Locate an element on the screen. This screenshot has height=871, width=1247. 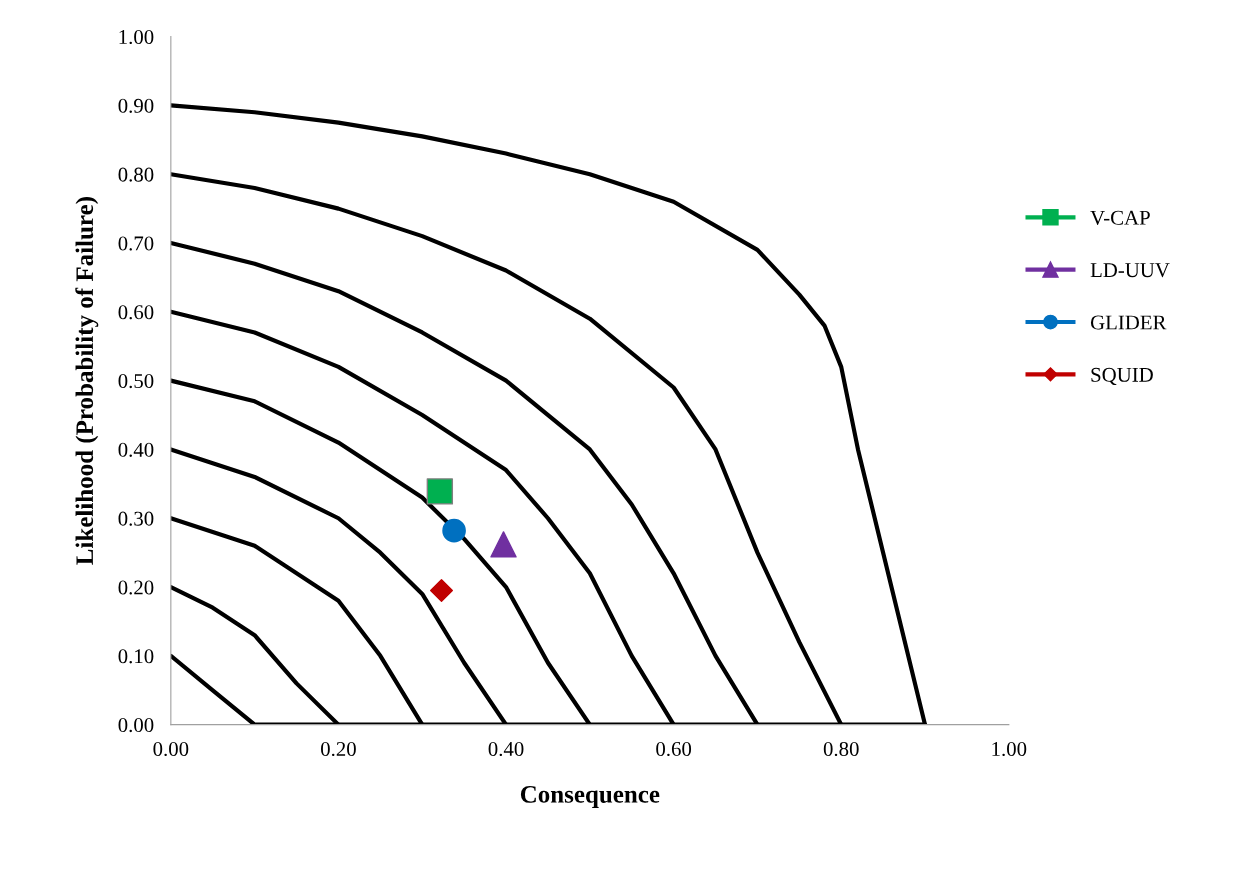
x-tick-label: 0.80 is located at coordinates (841, 749).